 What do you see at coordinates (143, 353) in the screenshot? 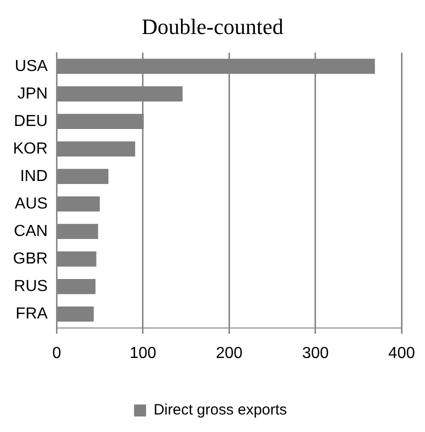
I see `x-tick-label: 100` at bounding box center [143, 353].